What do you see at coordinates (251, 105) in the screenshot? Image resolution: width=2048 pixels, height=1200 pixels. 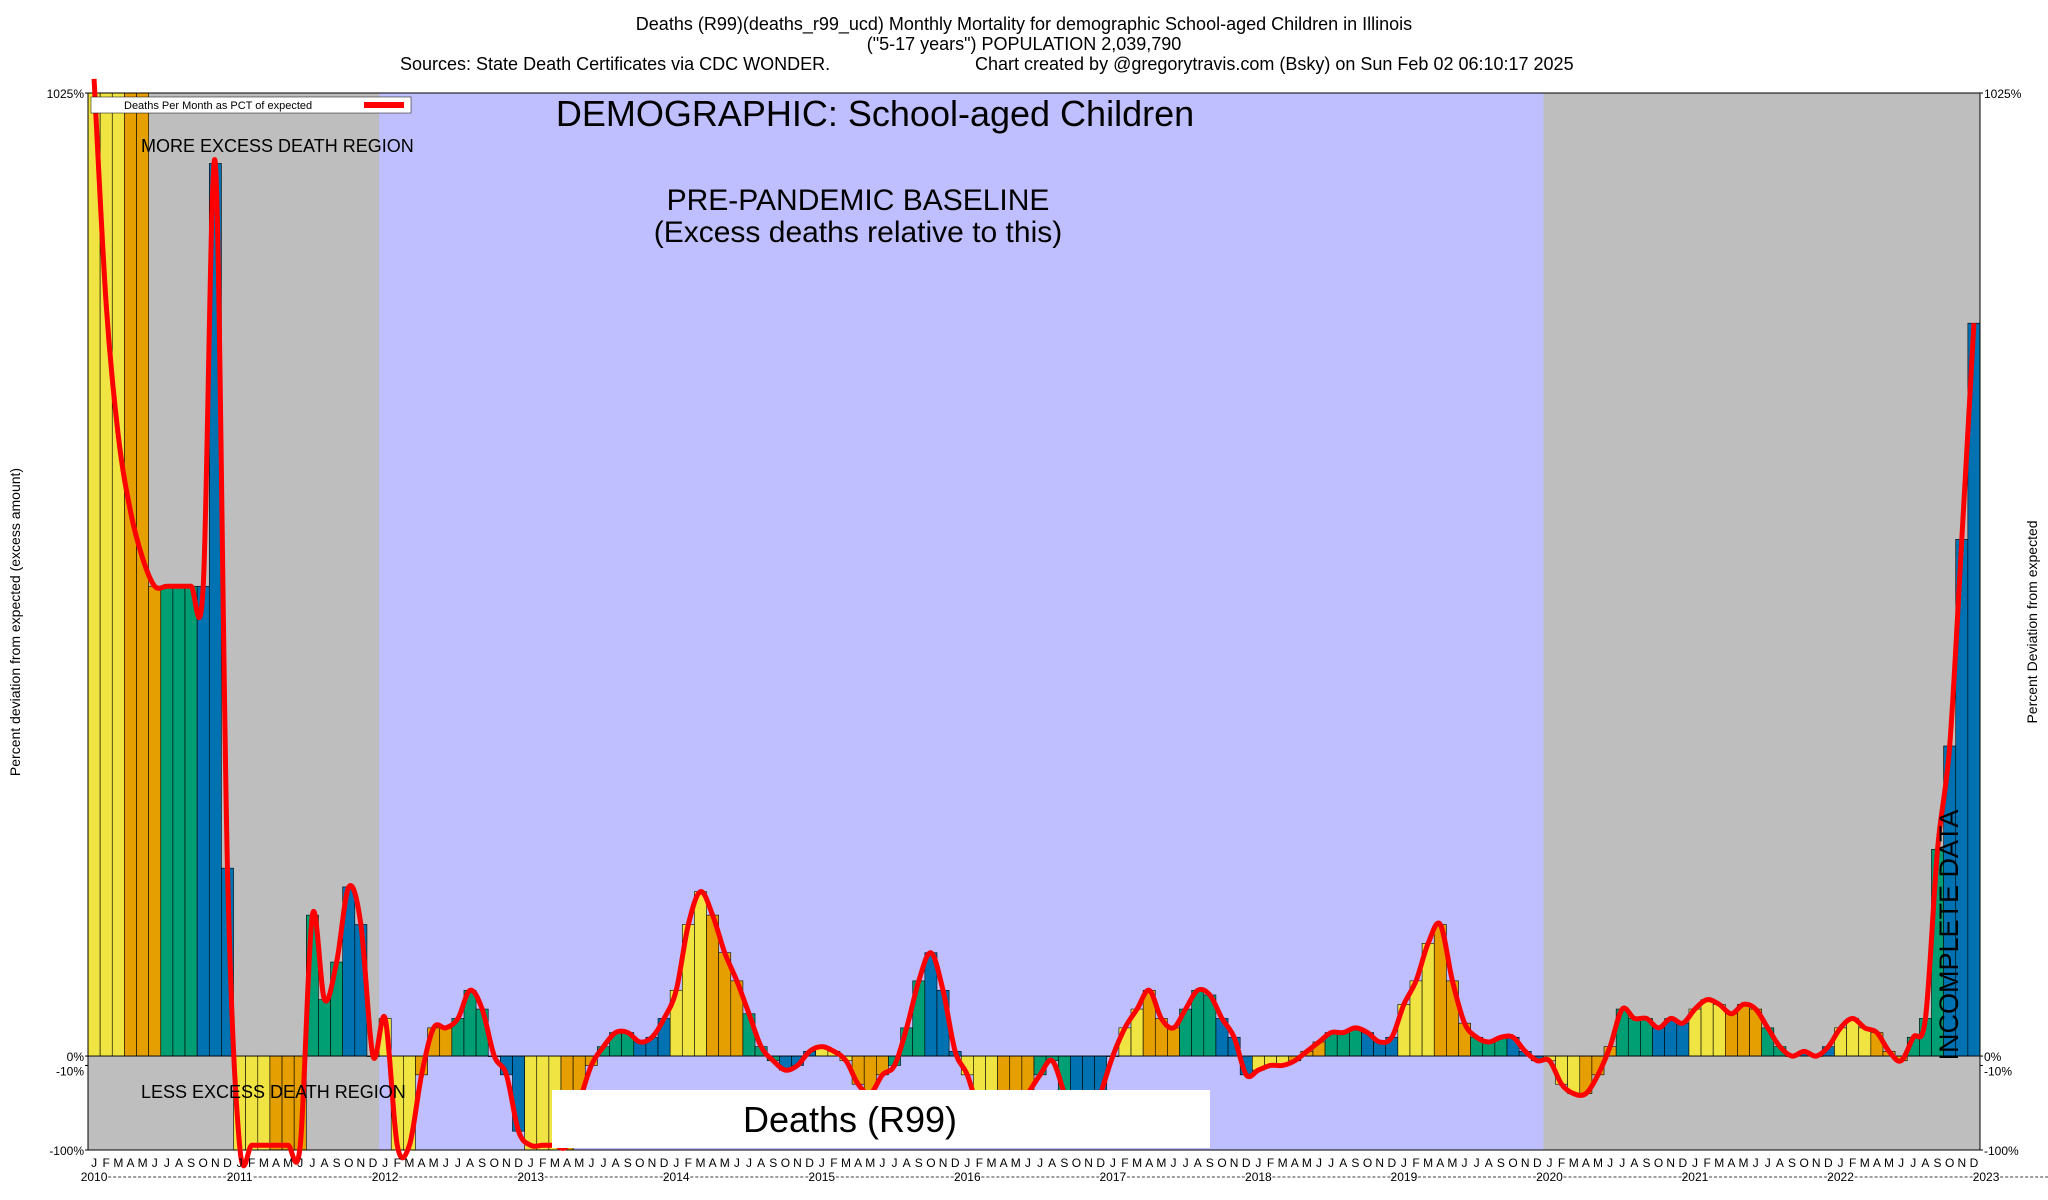 I see `legend-box` at bounding box center [251, 105].